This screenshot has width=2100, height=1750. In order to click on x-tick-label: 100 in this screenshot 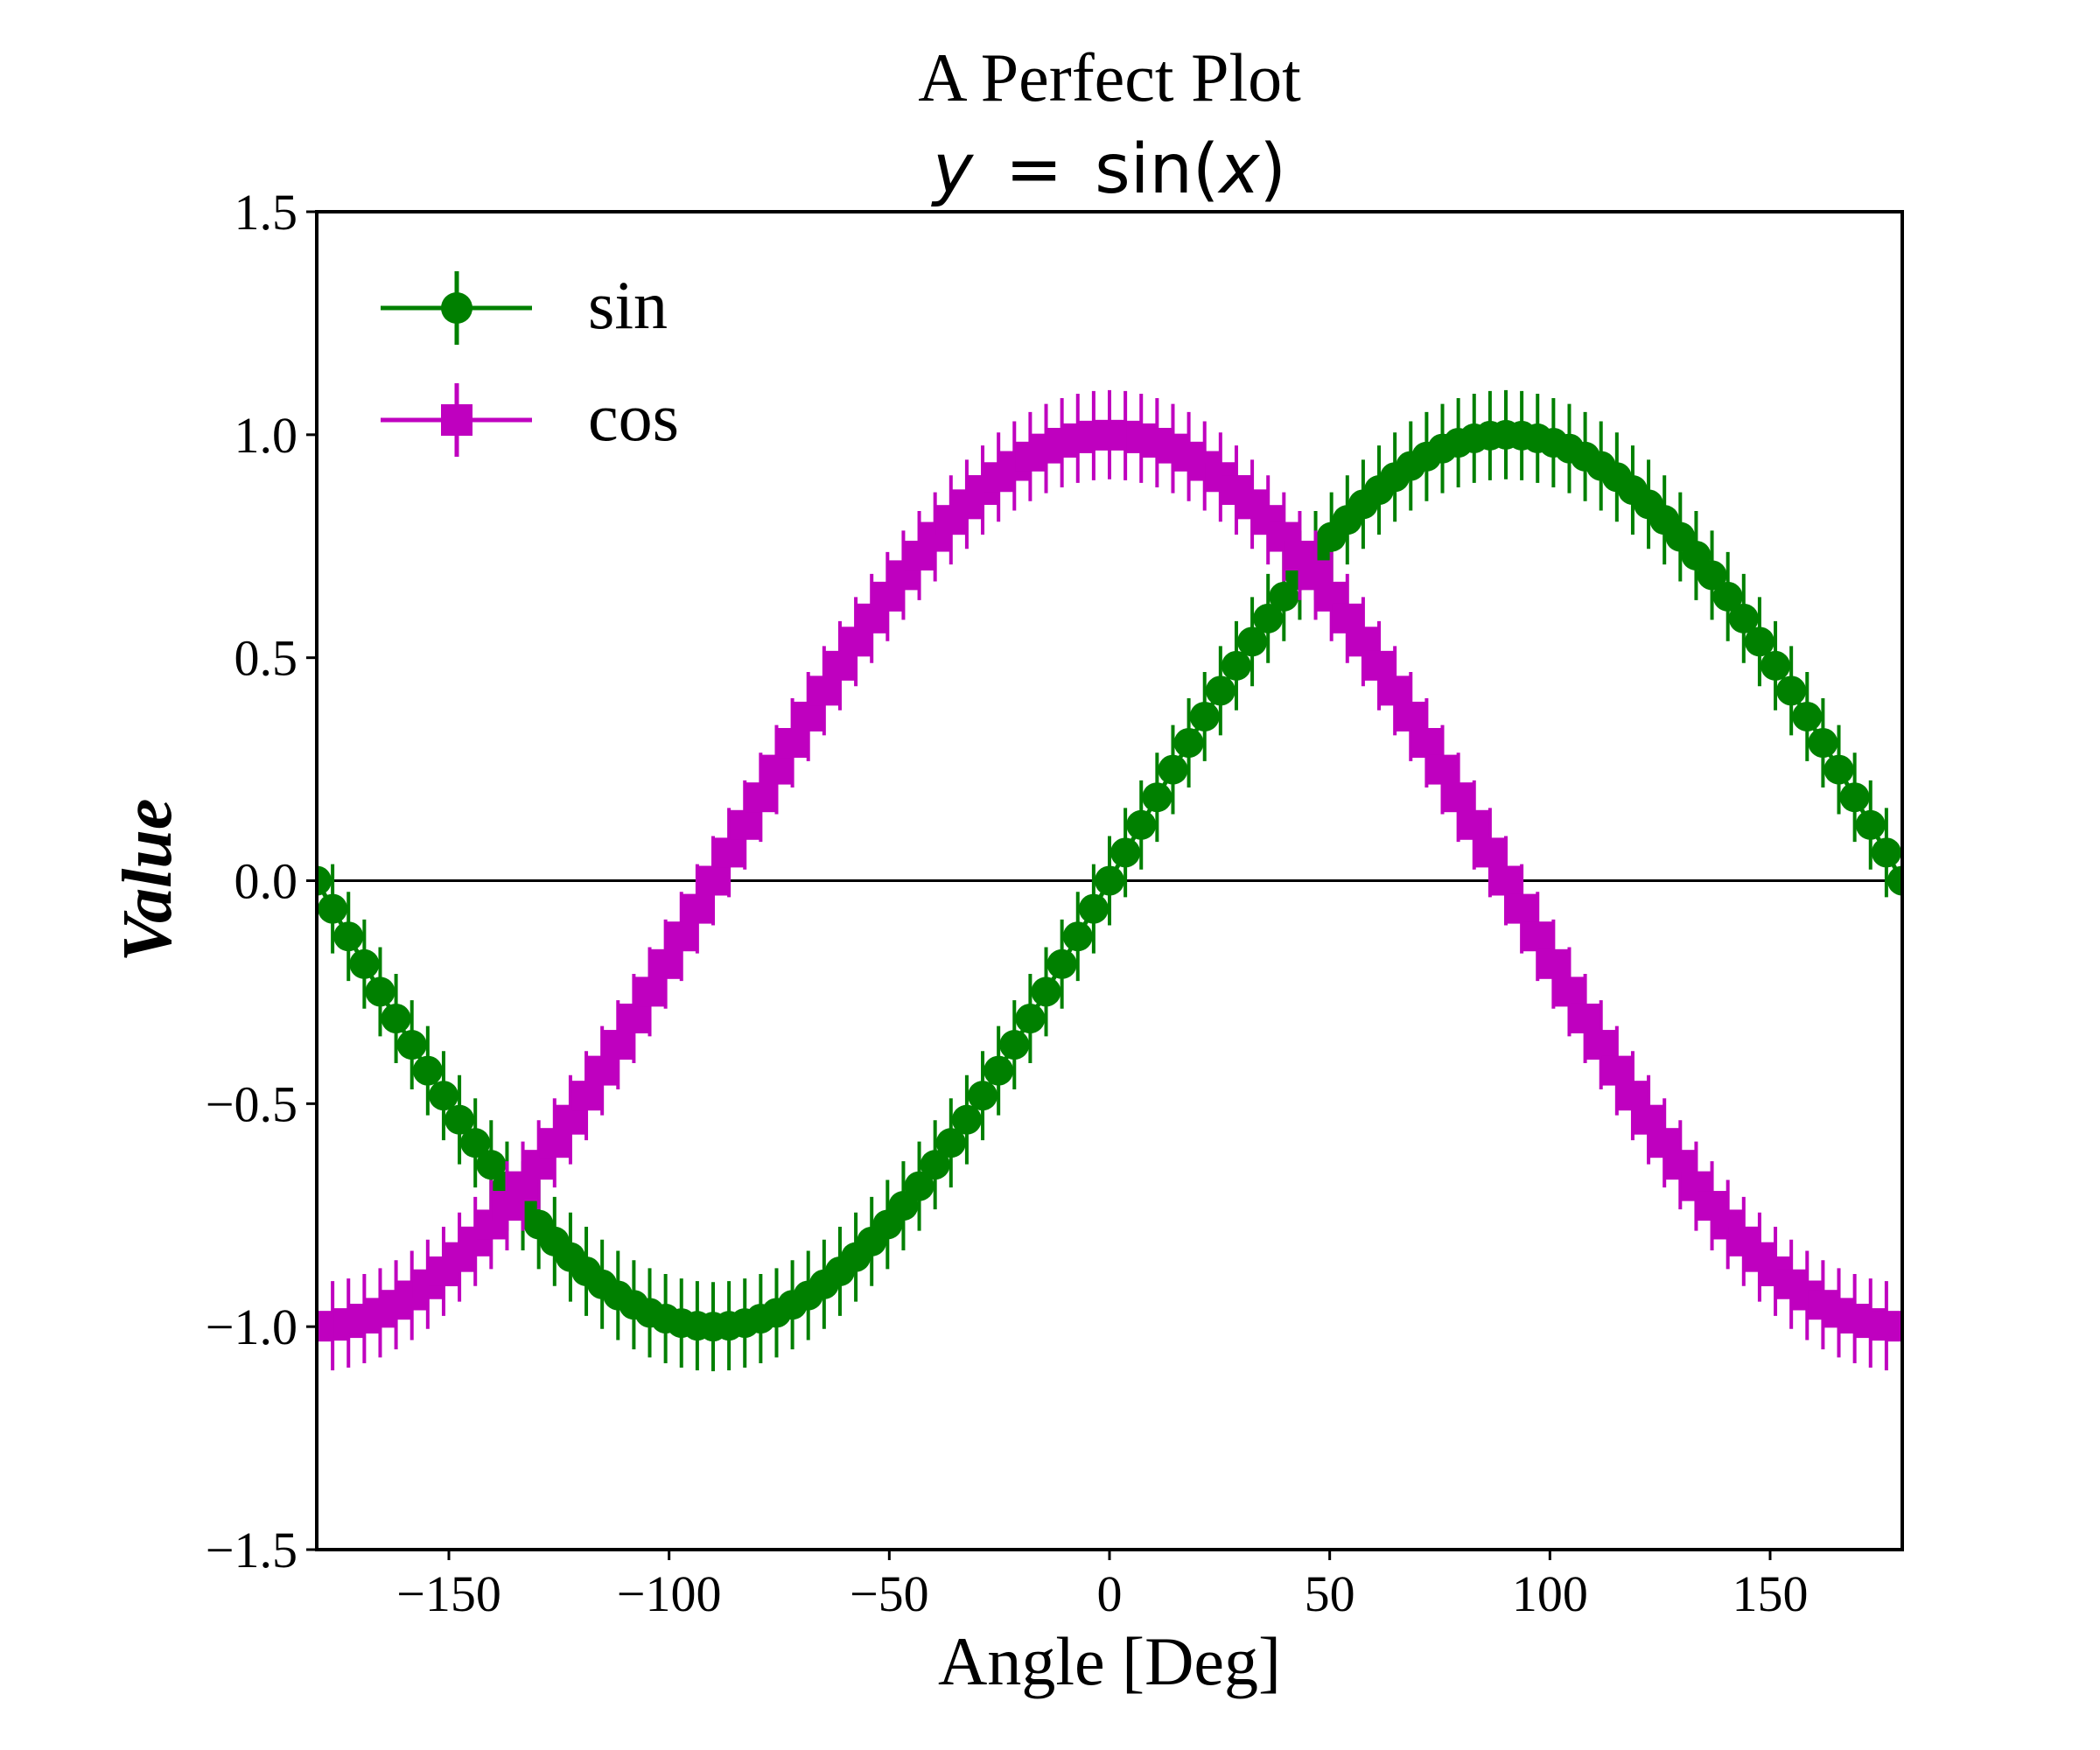, I will do `click(1550, 1593)`.